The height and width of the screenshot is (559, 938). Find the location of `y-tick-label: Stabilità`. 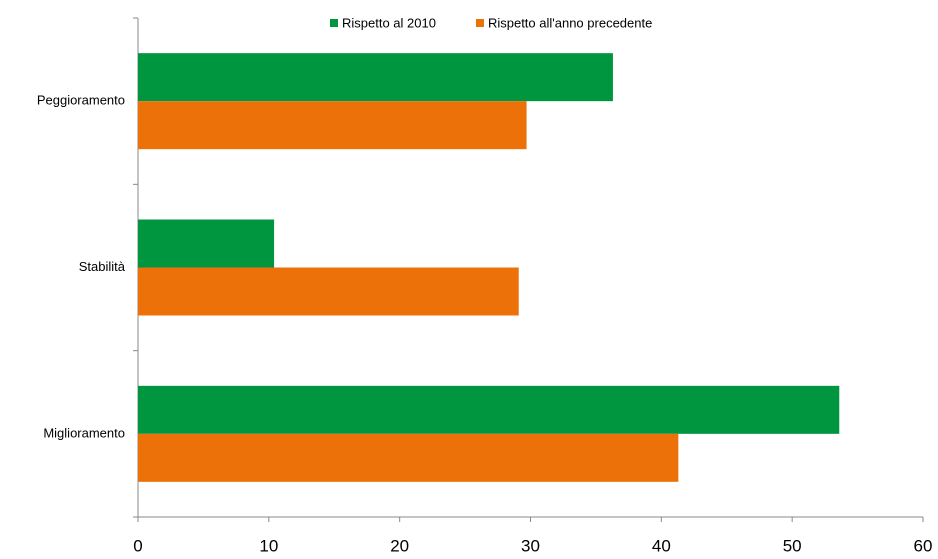

y-tick-label: Stabilità is located at coordinates (102, 266).